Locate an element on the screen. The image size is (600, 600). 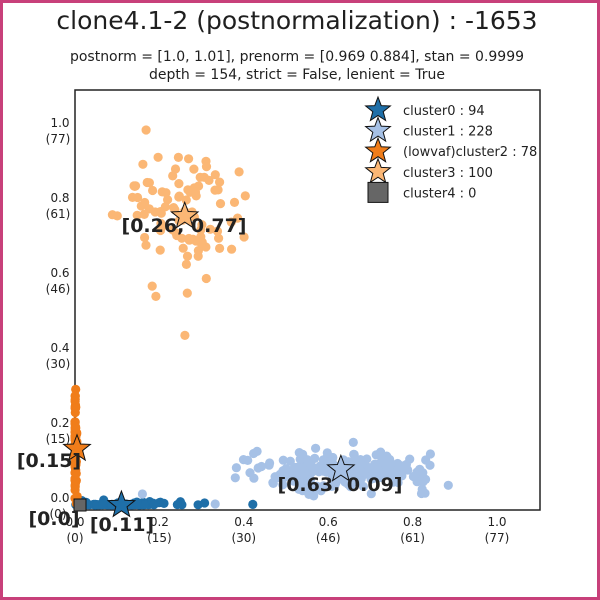
x-tick-sublabel: (15) is located at coordinates (159, 538).